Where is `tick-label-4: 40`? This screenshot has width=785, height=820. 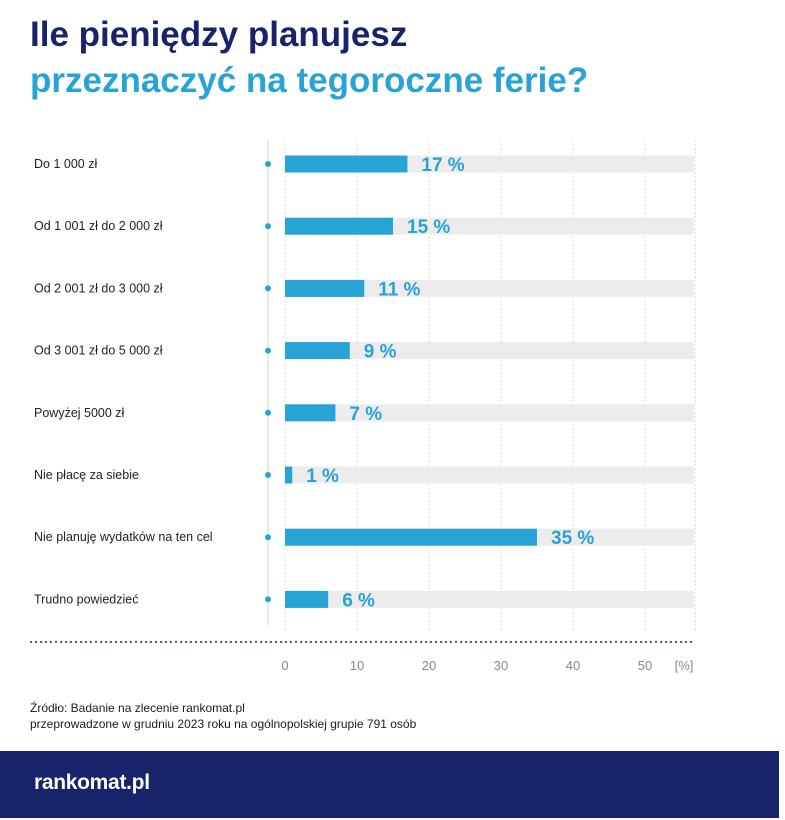
tick-label-4: 40 is located at coordinates (573, 665).